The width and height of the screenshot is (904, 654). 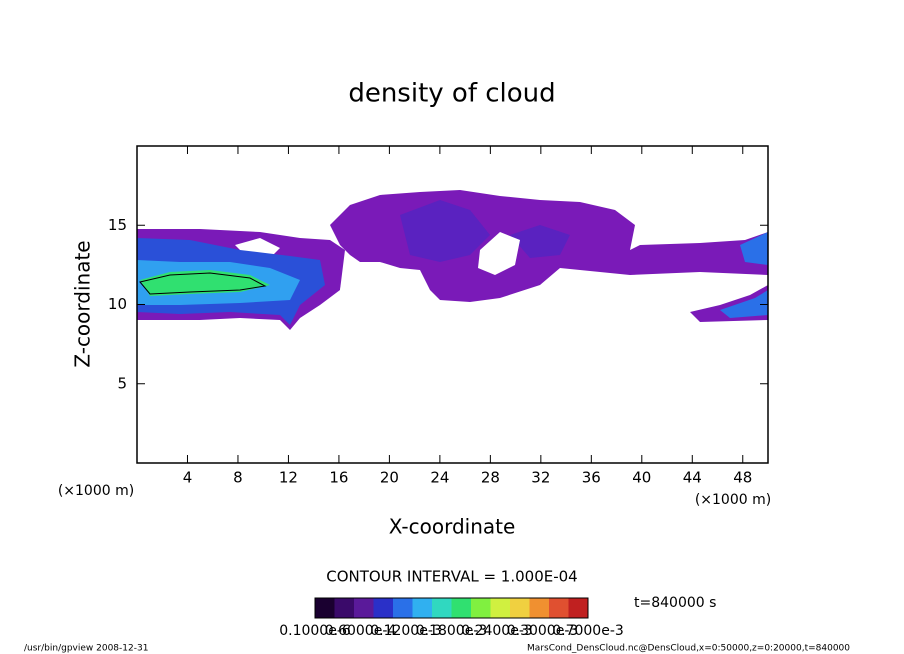 What do you see at coordinates (641, 478) in the screenshot?
I see `x-tick-label: 40` at bounding box center [641, 478].